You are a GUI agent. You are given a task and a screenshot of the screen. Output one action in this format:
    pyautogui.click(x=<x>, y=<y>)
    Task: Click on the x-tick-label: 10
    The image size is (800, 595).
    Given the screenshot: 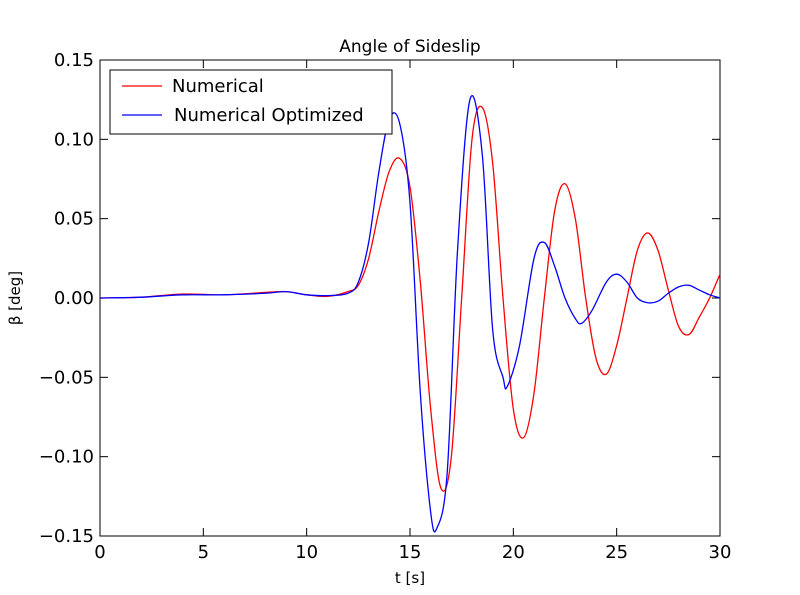 What is the action you would take?
    pyautogui.click(x=306, y=552)
    